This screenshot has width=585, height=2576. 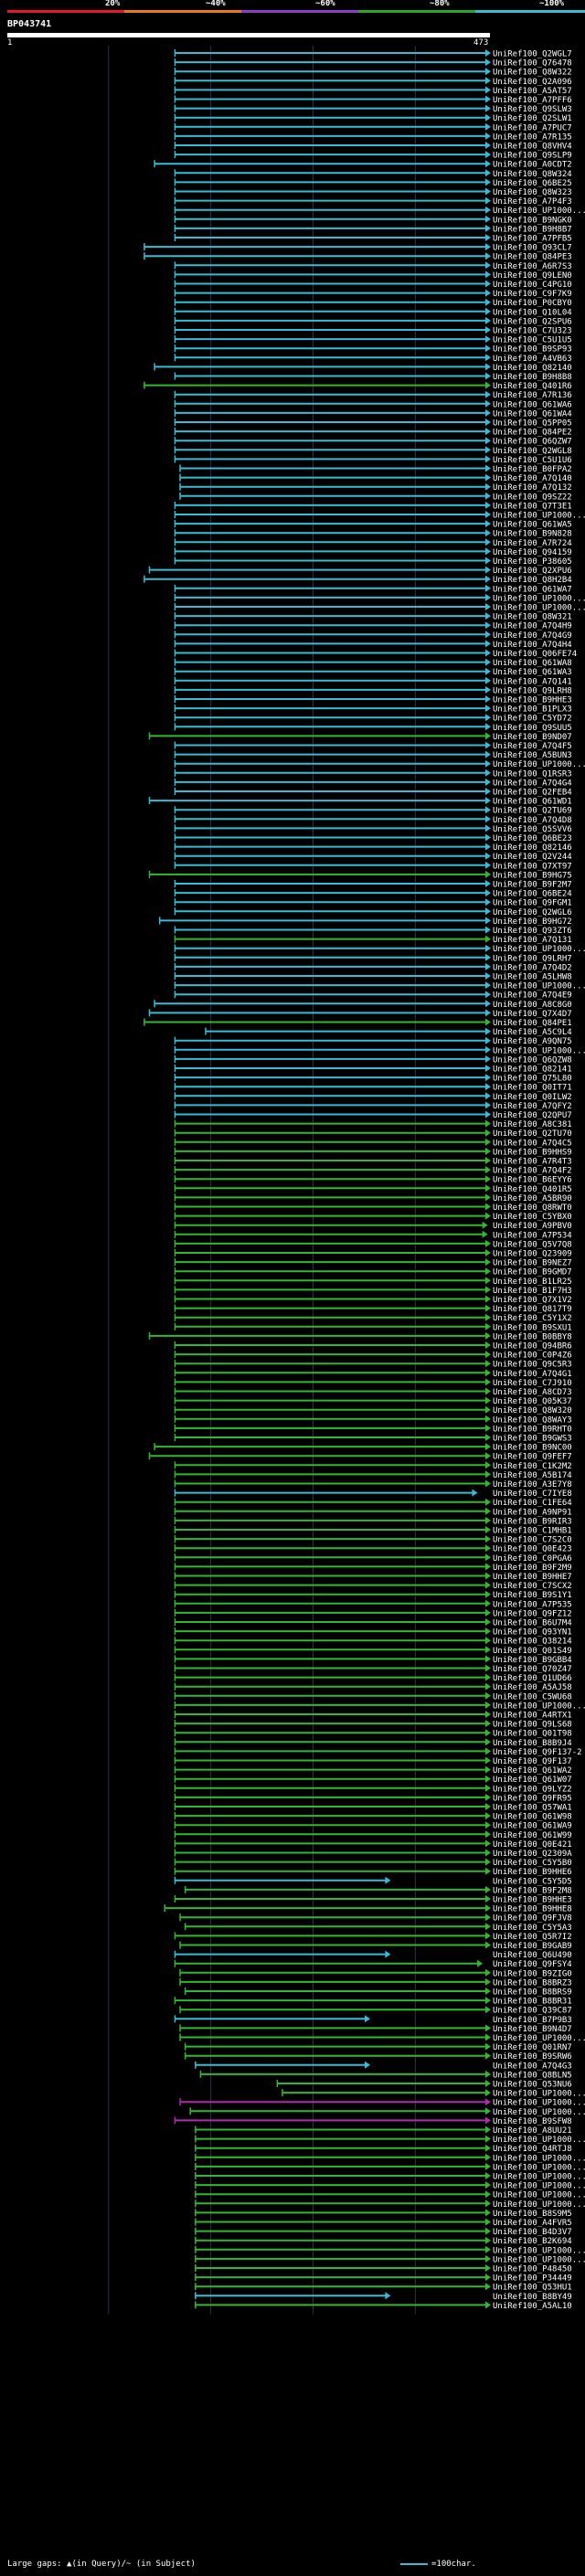 I want to click on hit-row: UniRef100_Q5SVV6, so click(x=373, y=829).